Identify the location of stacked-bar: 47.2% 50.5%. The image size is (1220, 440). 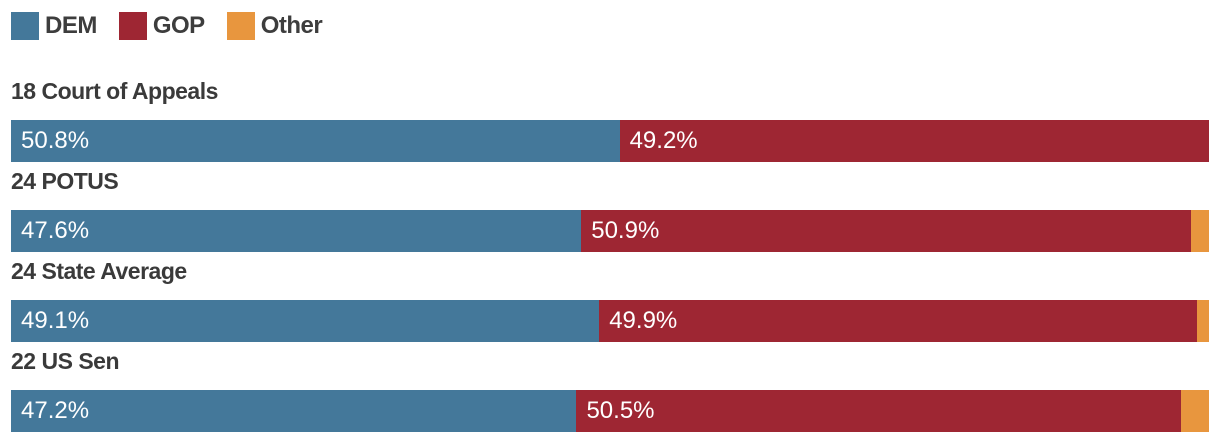
(610, 411).